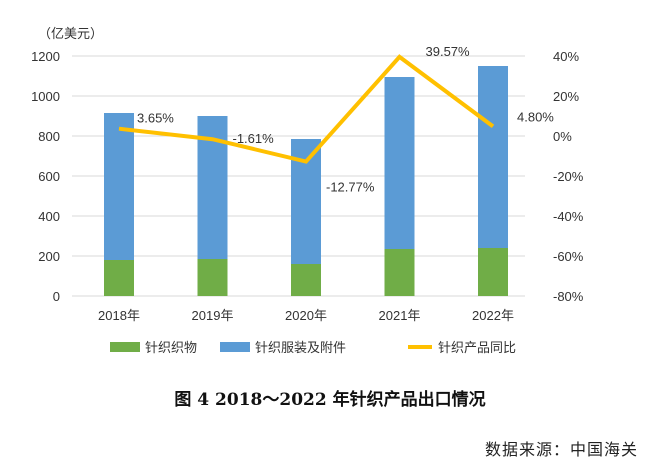 This screenshot has width=660, height=473. I want to click on data-label: -12.77%, so click(350, 187).